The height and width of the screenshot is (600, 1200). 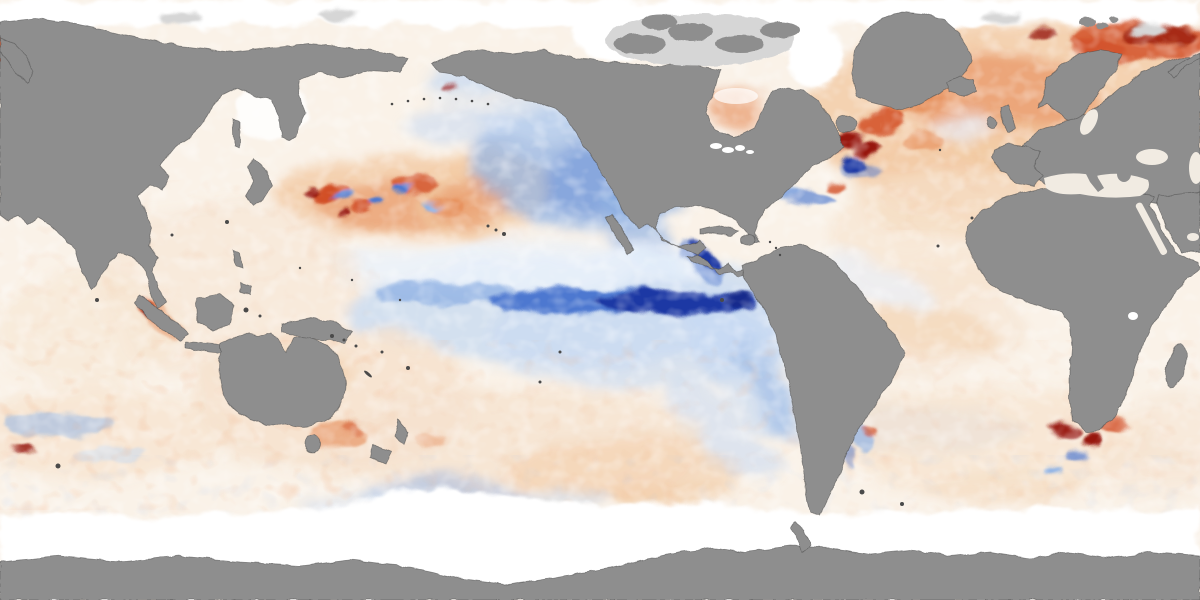 What do you see at coordinates (748, 240) in the screenshot?
I see `hispaniola` at bounding box center [748, 240].